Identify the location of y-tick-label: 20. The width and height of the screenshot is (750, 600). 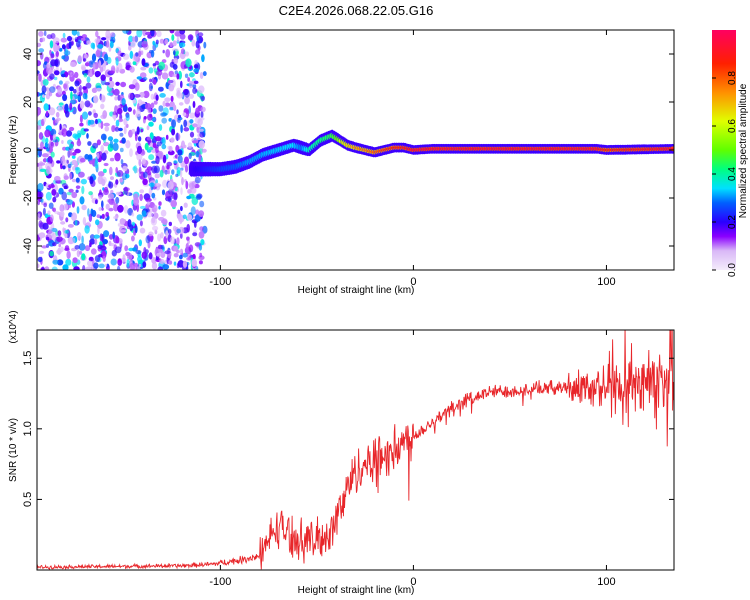
(28, 102).